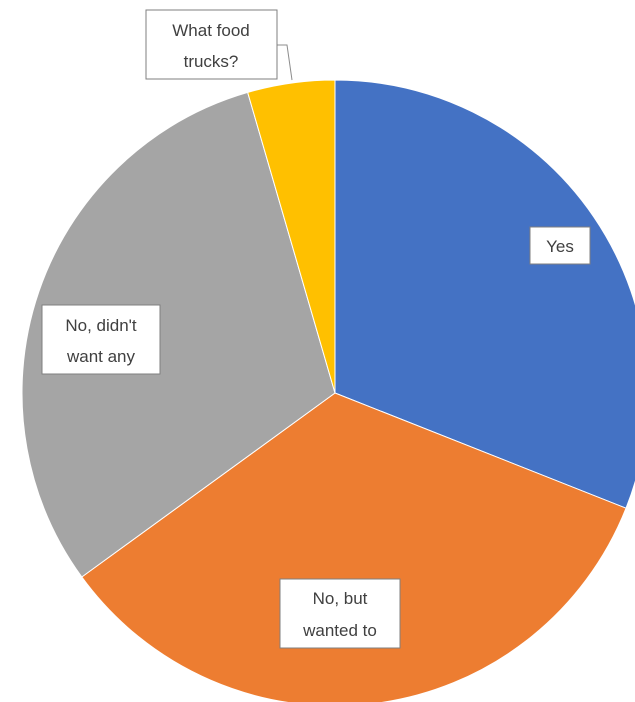 This screenshot has width=635, height=702. What do you see at coordinates (211, 30) in the screenshot?
I see `data-label-what-food-trucks-line1: What food` at bounding box center [211, 30].